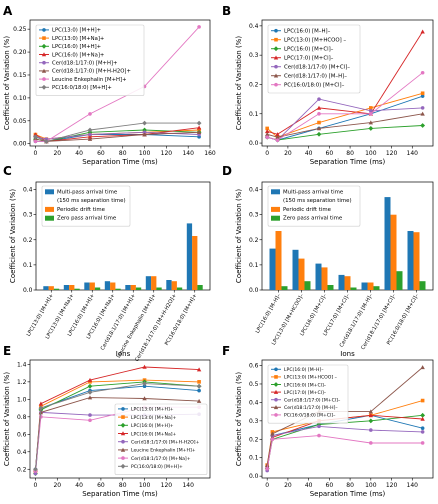 The image size is (438, 504). Describe the element at coordinates (311, 408) in the screenshot. I see `legend-entry: Cer(d18:1/17:0) [M–H]–` at that location.